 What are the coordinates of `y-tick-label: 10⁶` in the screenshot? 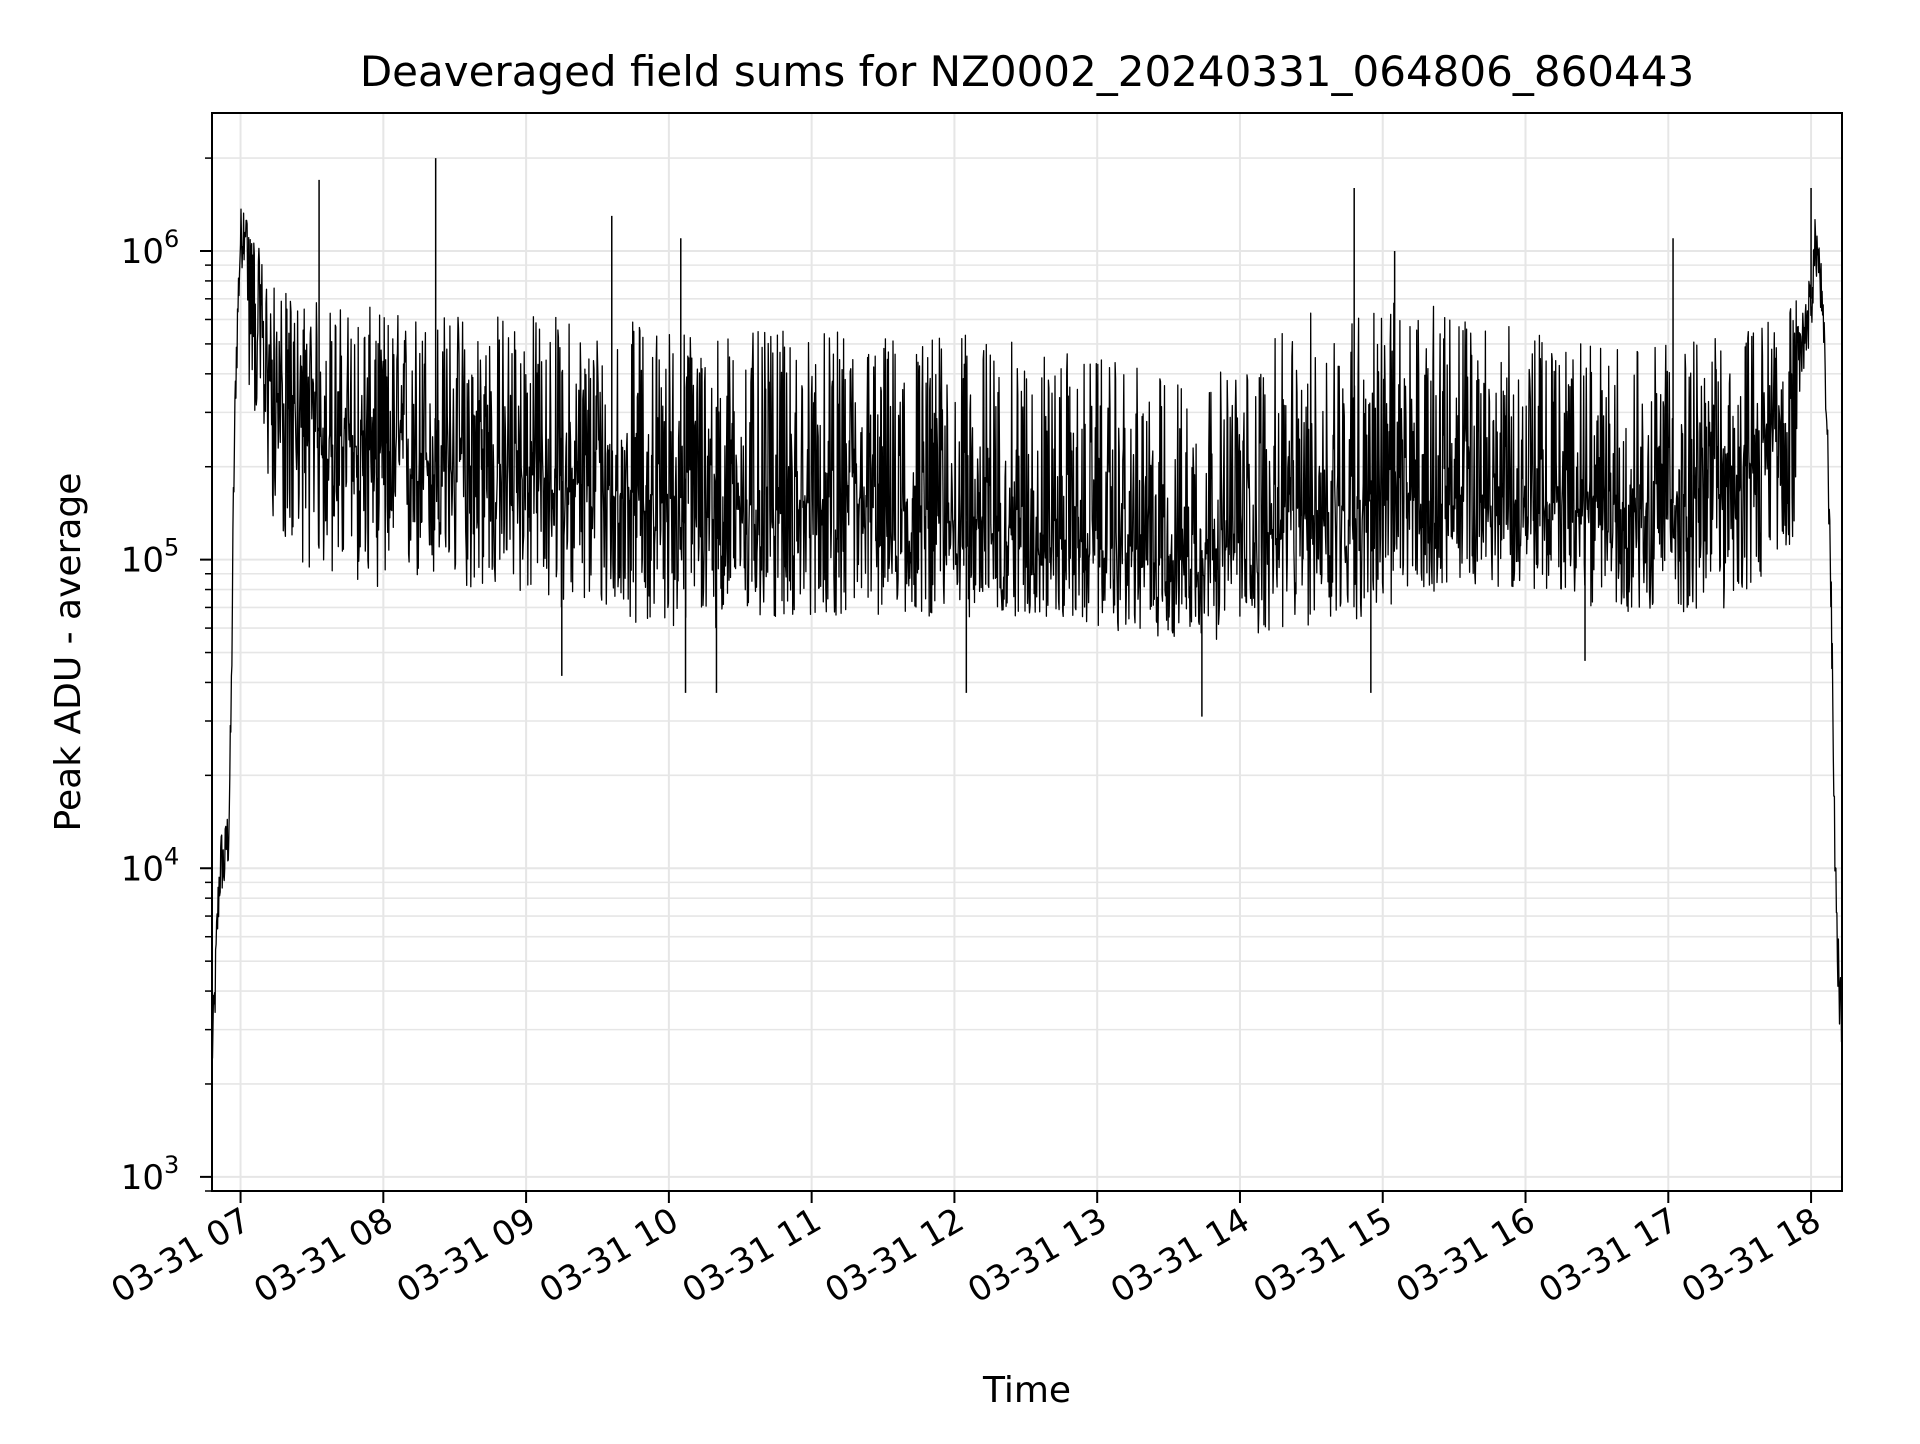 It's located at (150, 248).